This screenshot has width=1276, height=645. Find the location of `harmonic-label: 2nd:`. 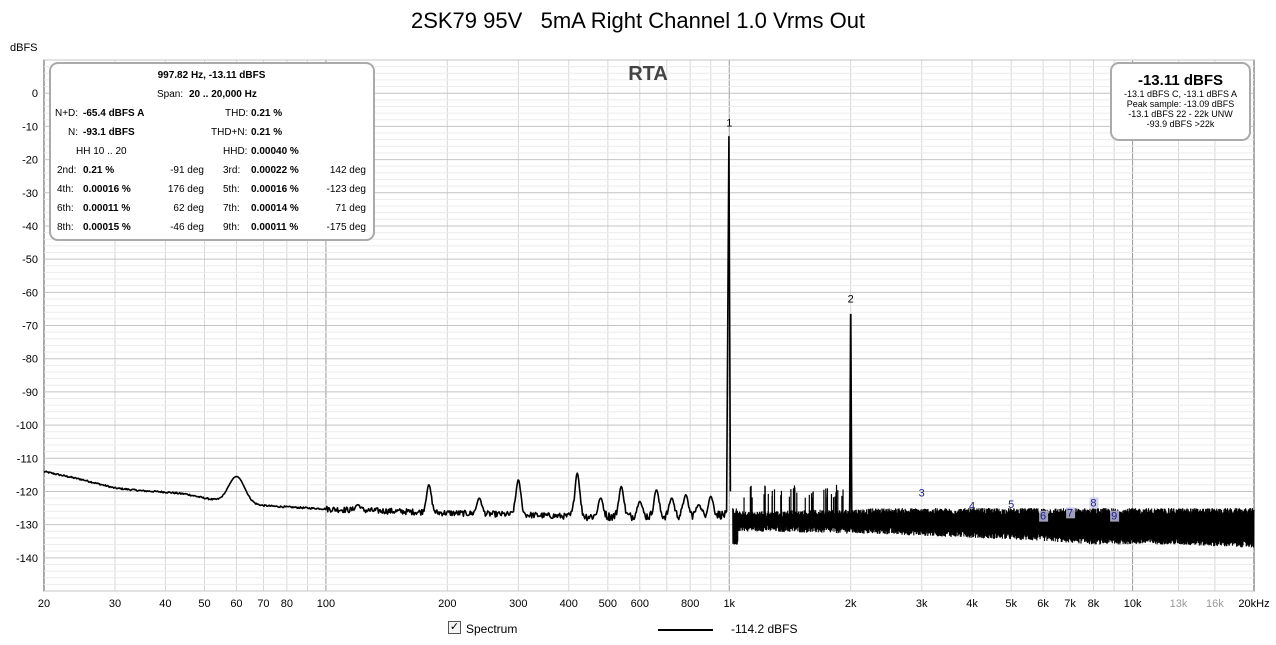

harmonic-label: 2nd: is located at coordinates (67, 170).